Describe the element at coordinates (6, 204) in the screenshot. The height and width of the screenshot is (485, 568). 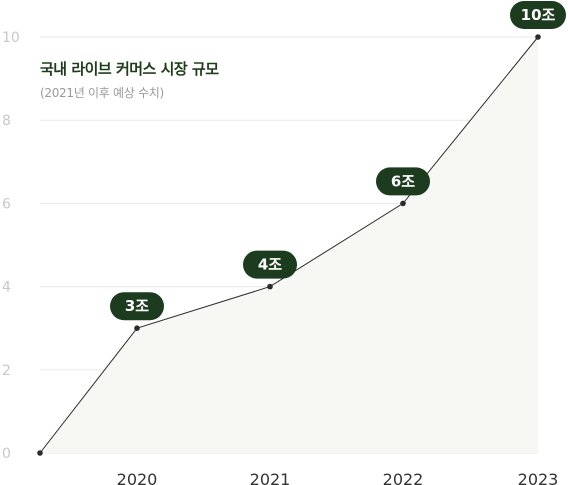
I see `y-tick-label: 6` at that location.